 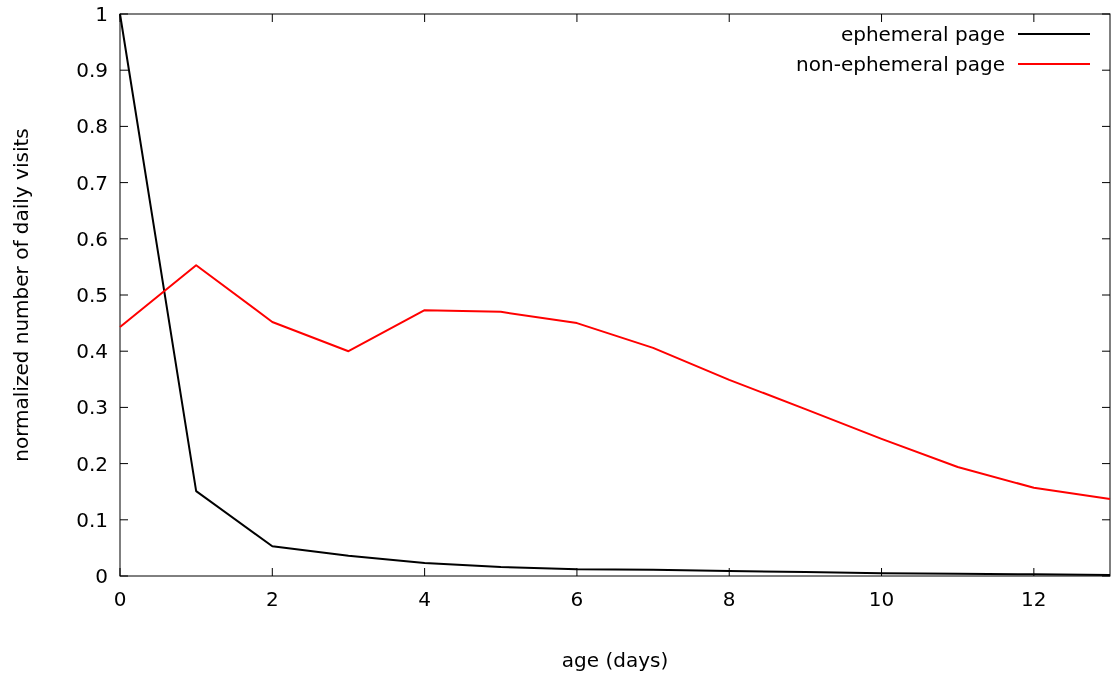 What do you see at coordinates (101, 576) in the screenshot?
I see `y-tick-label: 0` at bounding box center [101, 576].